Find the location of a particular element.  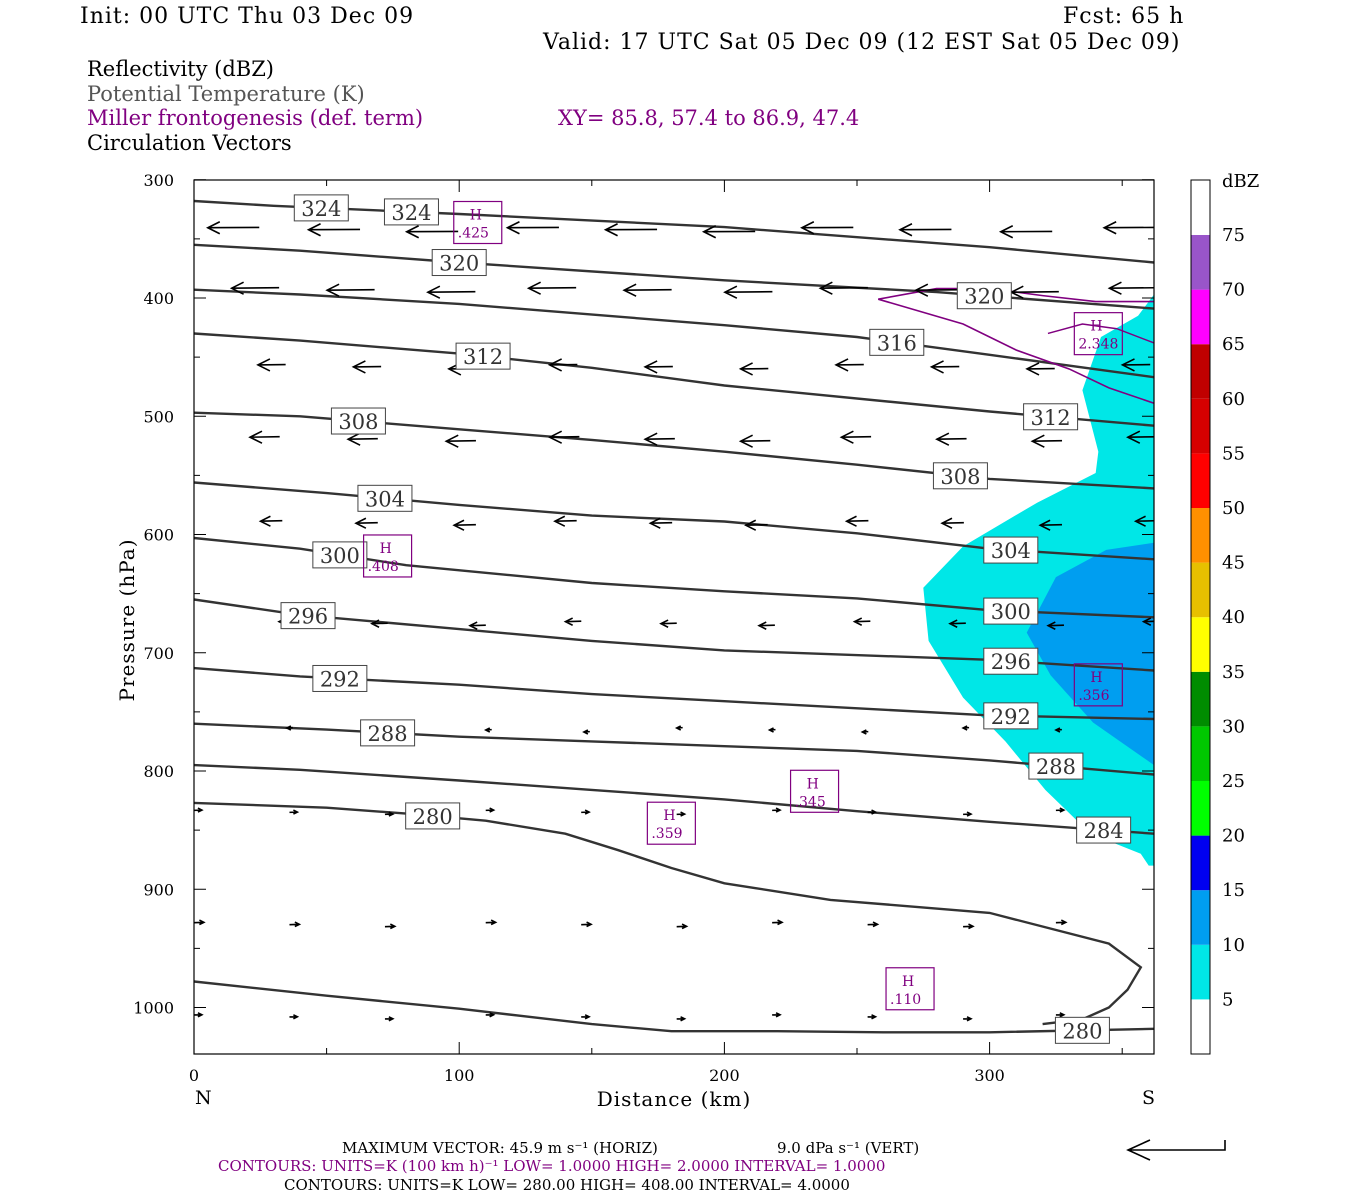

frontogenesis-max-value: .345 is located at coordinates (810, 802).